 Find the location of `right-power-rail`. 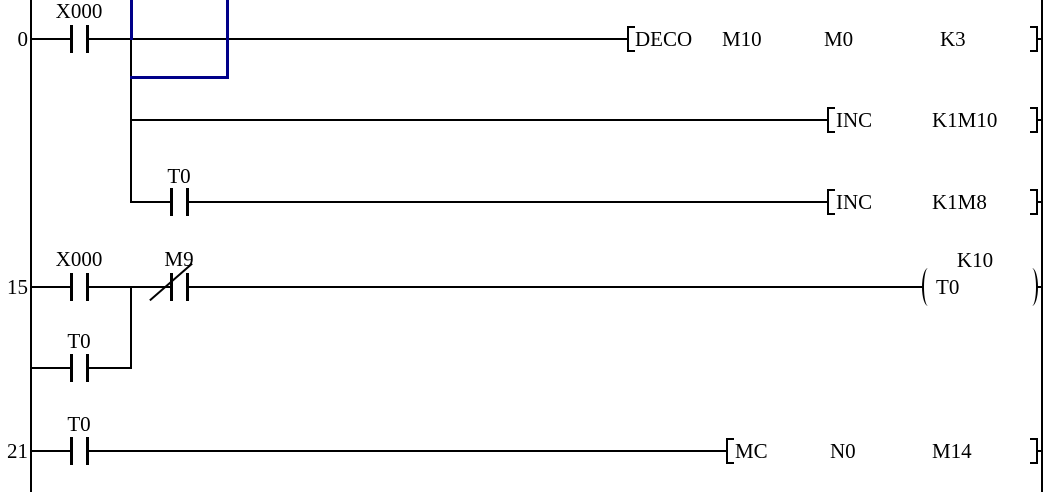

right-power-rail is located at coordinates (1042, 246).